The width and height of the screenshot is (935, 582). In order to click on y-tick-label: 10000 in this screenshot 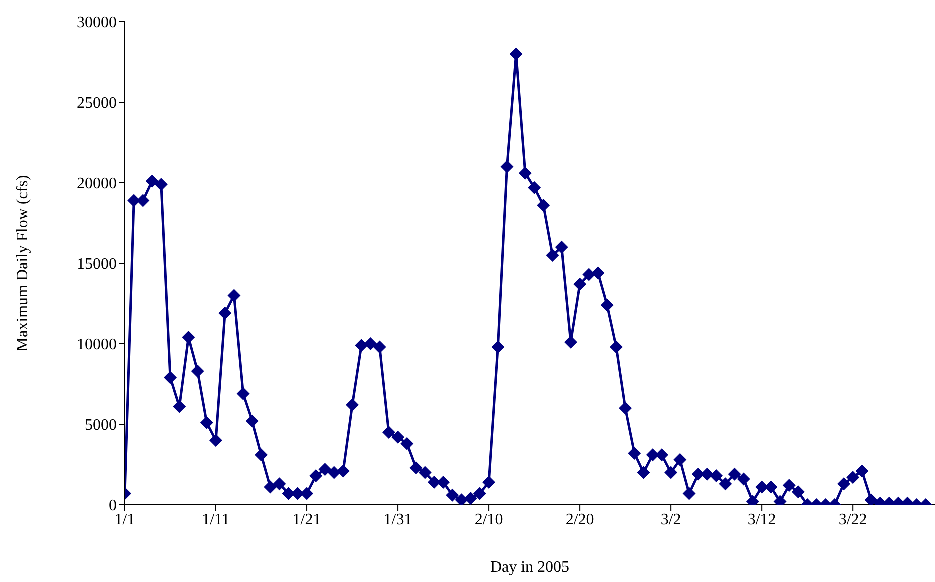, I will do `click(97, 345)`.